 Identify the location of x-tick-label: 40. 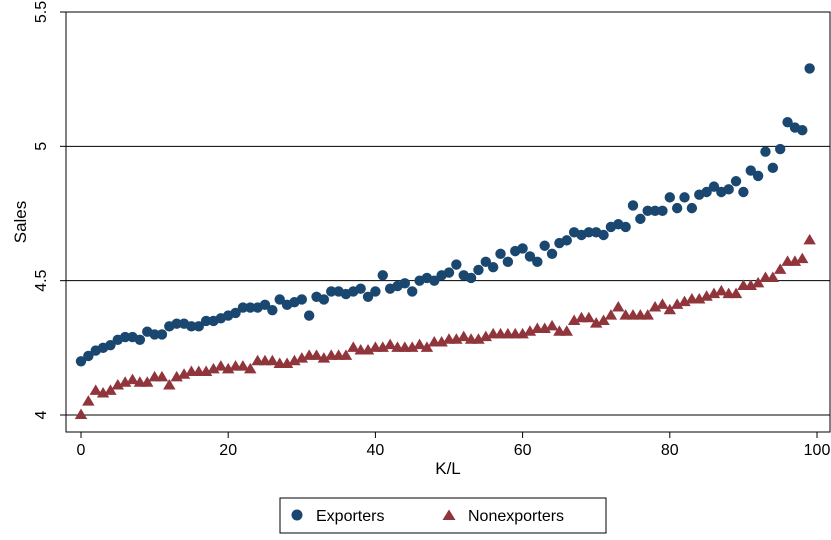
(376, 450).